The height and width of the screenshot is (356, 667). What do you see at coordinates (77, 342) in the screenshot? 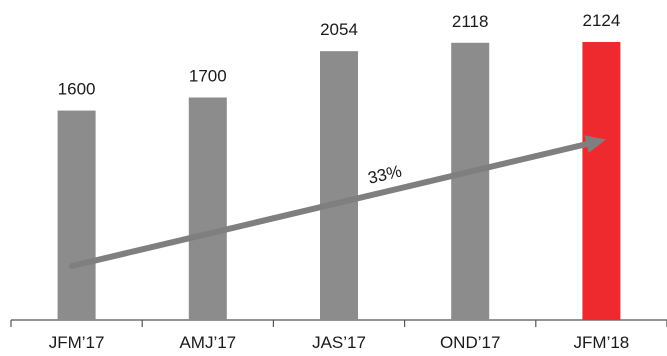
I see `x-tick-label-1: JFM’17` at bounding box center [77, 342].